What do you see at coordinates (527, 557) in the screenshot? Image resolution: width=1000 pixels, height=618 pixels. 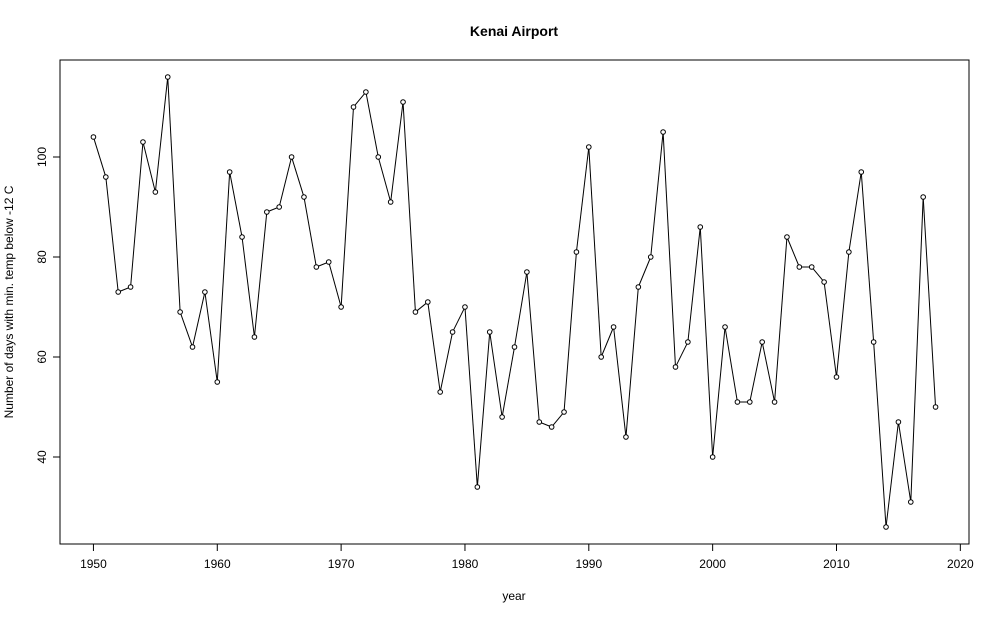 I see `x-axis: 1950 1960 1970 1980 1990 2000 2010 2020` at bounding box center [527, 557].